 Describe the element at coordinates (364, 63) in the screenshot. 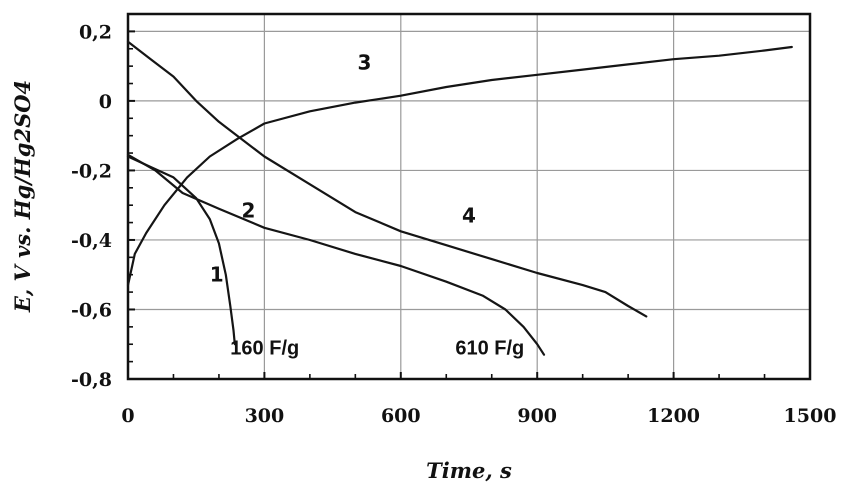

I see `curve-label-3: 3` at that location.